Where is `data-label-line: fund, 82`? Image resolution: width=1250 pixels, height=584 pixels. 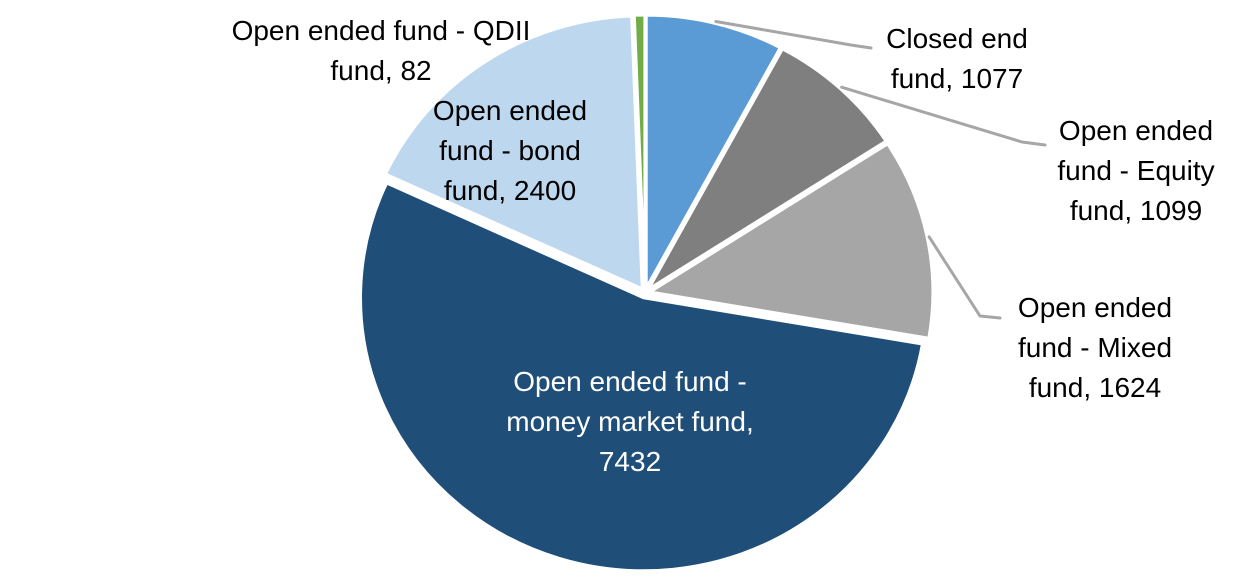
data-label-line: fund, 82 is located at coordinates (381, 70).